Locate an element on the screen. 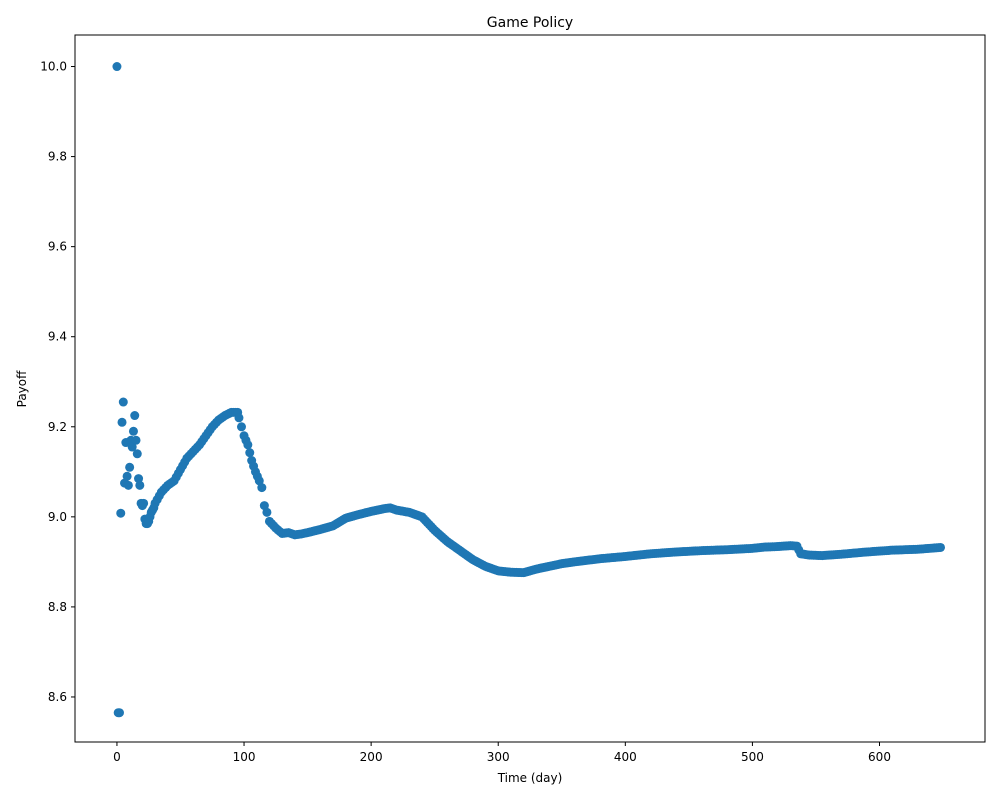 The width and height of the screenshot is (1000, 800). y-tick-label: 10.0 is located at coordinates (53, 67).